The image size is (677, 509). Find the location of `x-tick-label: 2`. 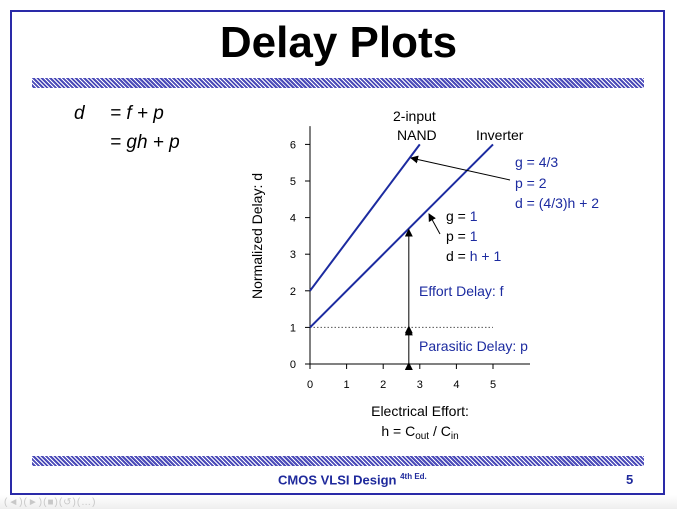

x-tick-label: 2 is located at coordinates (383, 385).